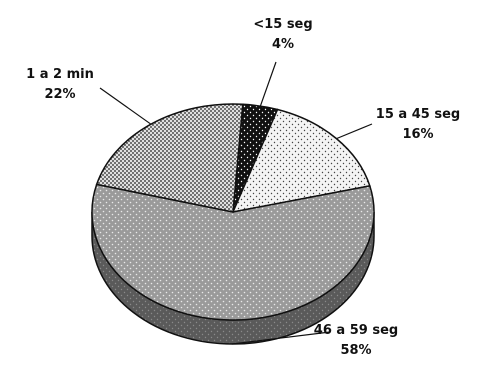 This screenshot has height=365, width=485. What do you see at coordinates (418, 114) in the screenshot?
I see `slice-label-15-a-45-seg: 15 a 45 seg` at bounding box center [418, 114].